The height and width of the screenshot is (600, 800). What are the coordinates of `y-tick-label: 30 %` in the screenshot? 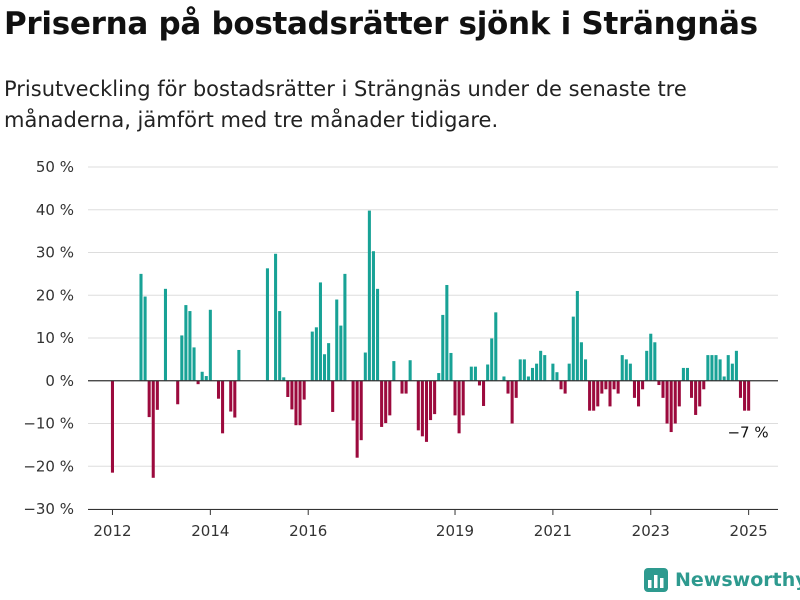 It's located at (55, 253).